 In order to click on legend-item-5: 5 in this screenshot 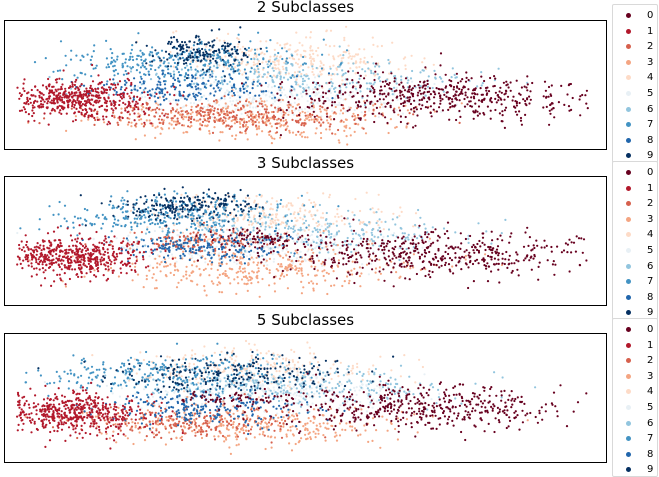, I will do `click(635, 93)`.